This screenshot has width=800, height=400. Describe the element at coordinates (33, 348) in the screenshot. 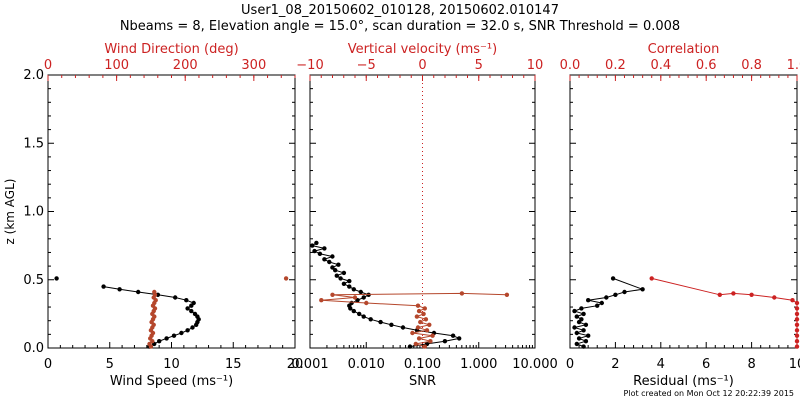

I see `y-tick-label: 0.0` at that location.